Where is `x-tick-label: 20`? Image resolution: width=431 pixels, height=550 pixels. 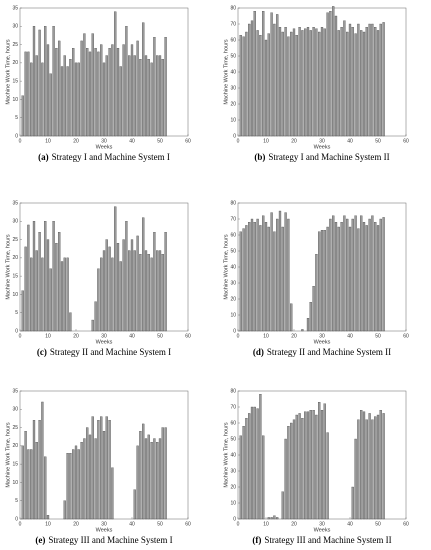
x-tick-label: 20 is located at coordinates (294, 336).